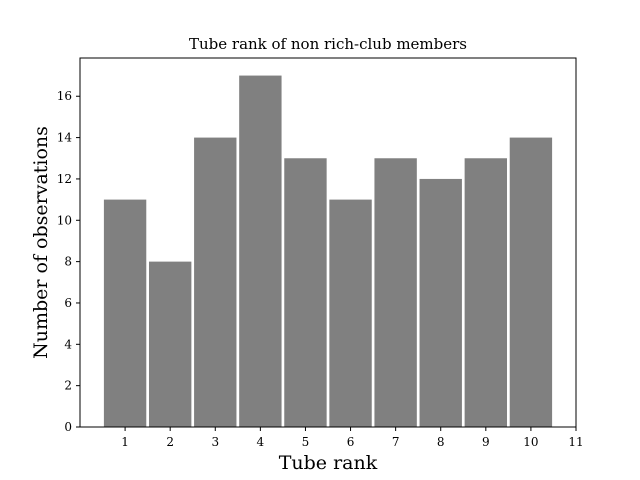  Describe the element at coordinates (575, 442) in the screenshot. I see `x-tick-label: 11` at that location.